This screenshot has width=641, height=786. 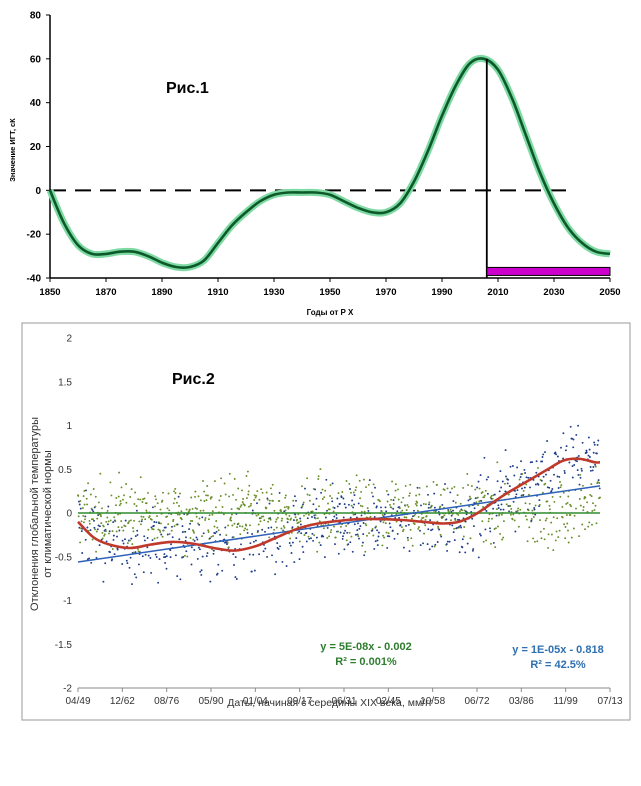 What do you see at coordinates (365, 647) in the screenshot?
I see `fig2-equation-green: y = 5E-08x - 0.002` at bounding box center [365, 647].